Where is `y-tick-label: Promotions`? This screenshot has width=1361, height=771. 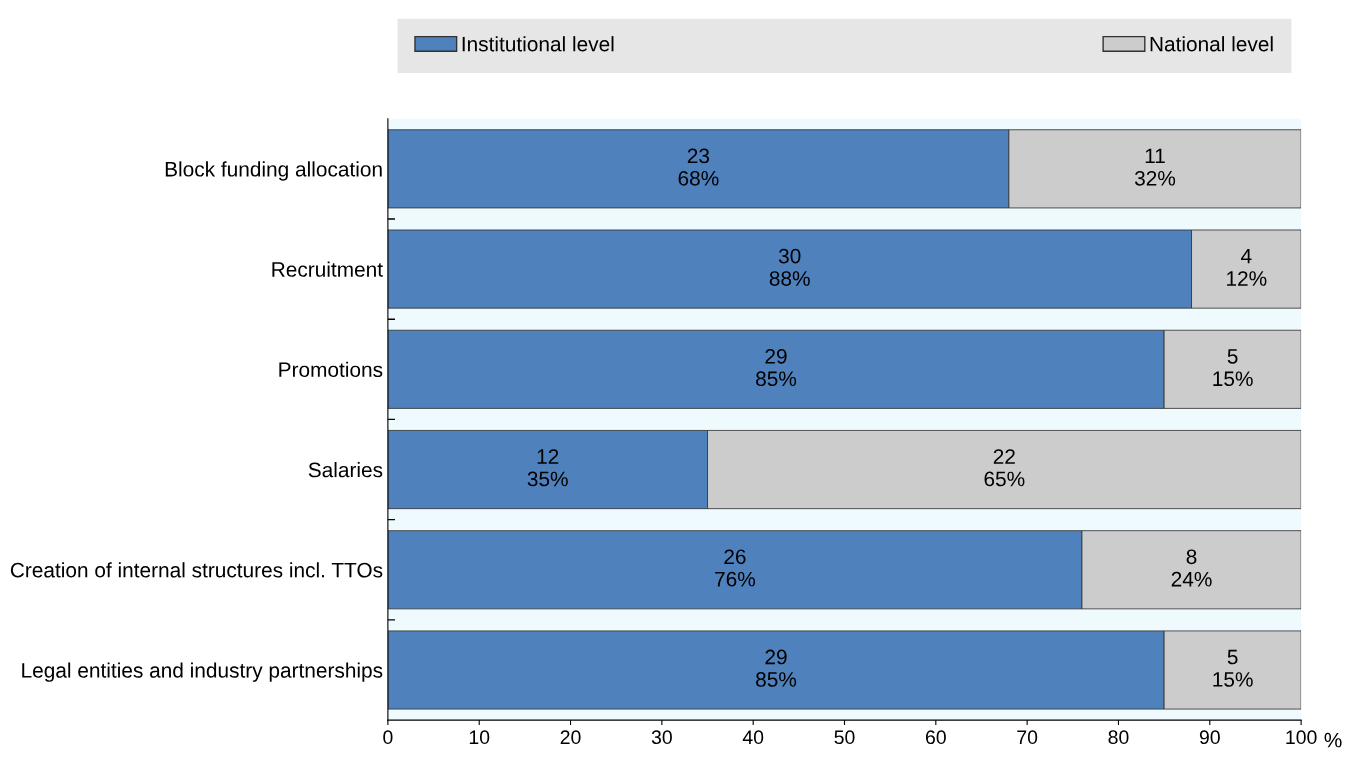 y-tick-label: Promotions is located at coordinates (331, 369).